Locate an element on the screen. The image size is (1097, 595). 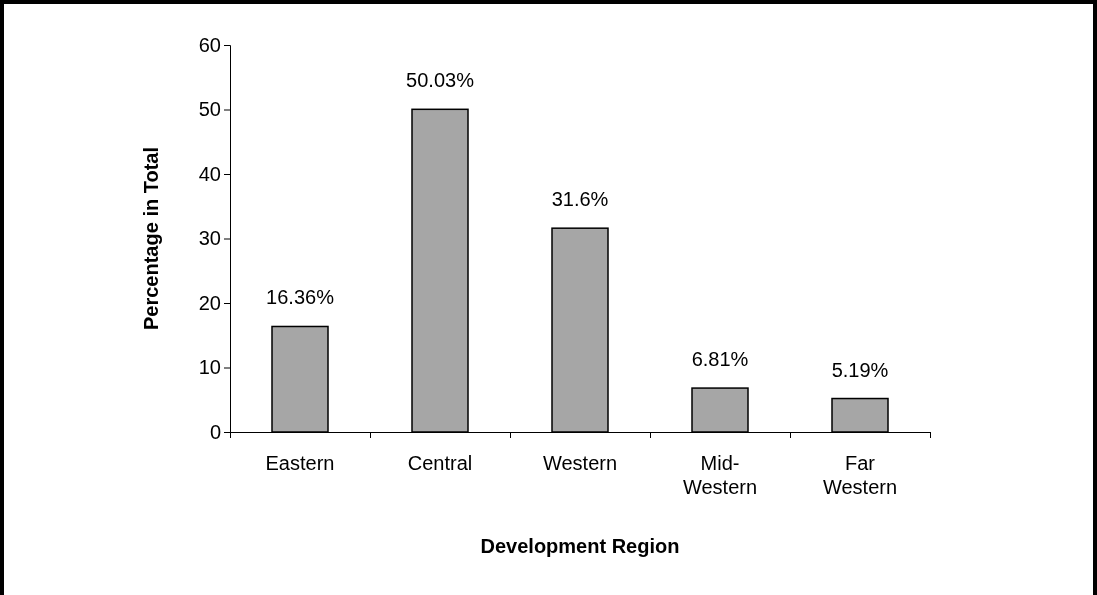
y-tick-label: 30 is located at coordinates (209, 238).